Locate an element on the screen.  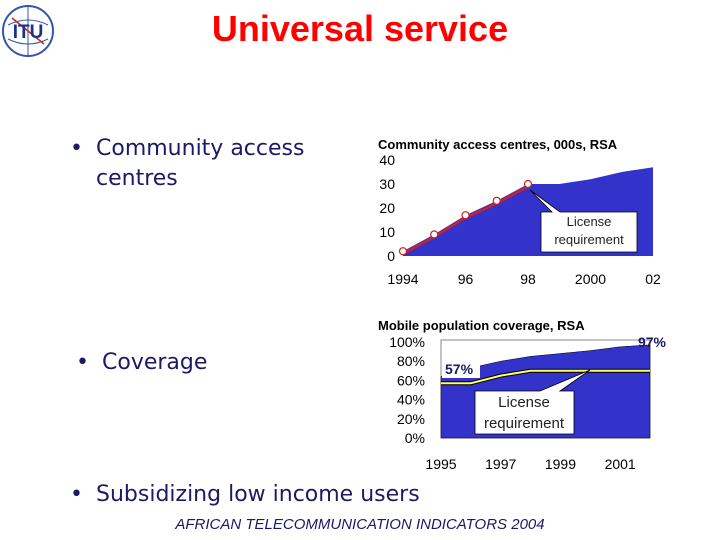
x-tick-label: 1995 is located at coordinates (440, 464).